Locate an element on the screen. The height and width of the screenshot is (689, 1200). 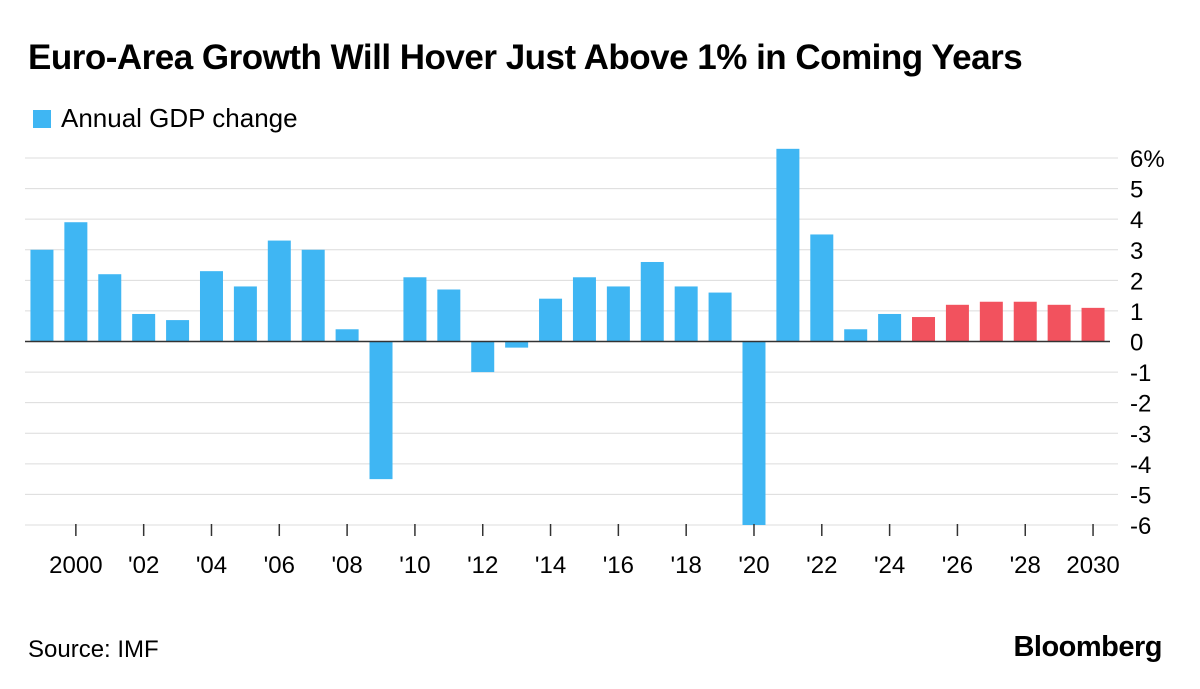
bar-2009 is located at coordinates (381, 410).